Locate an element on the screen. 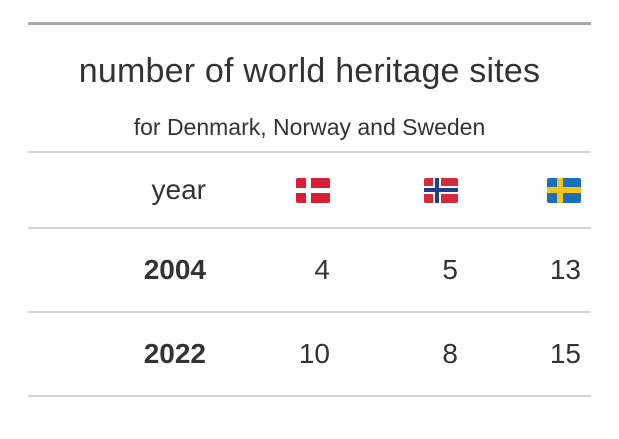 Image resolution: width=619 pixels, height=439 pixels. column-header-denmark is located at coordinates (268, 190).